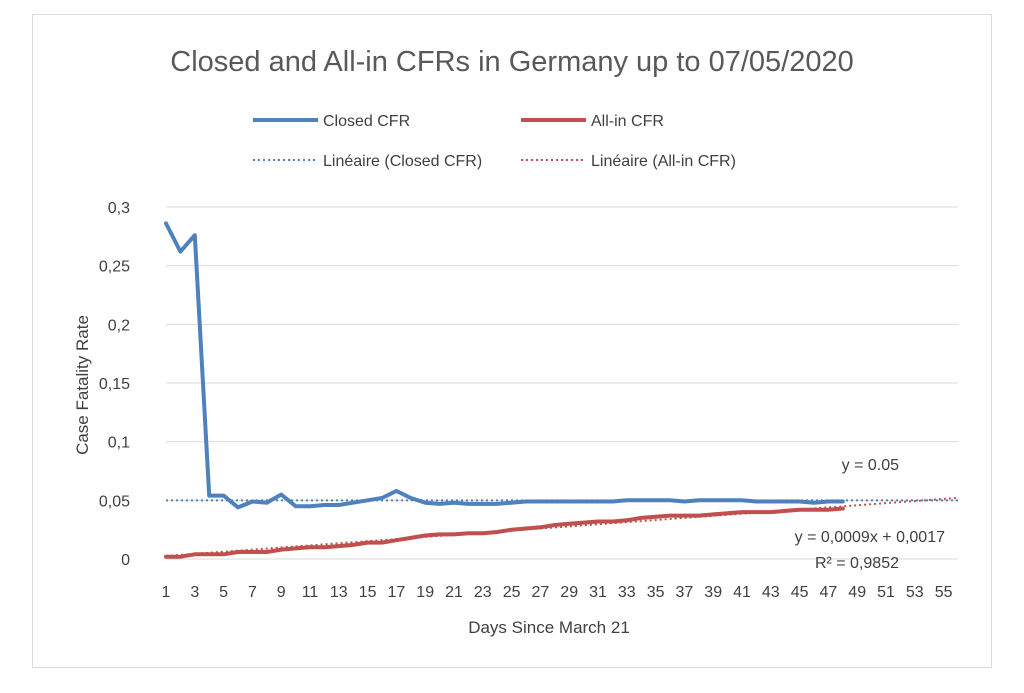  What do you see at coordinates (223, 592) in the screenshot?
I see `x-tick-label-2: 5` at bounding box center [223, 592].